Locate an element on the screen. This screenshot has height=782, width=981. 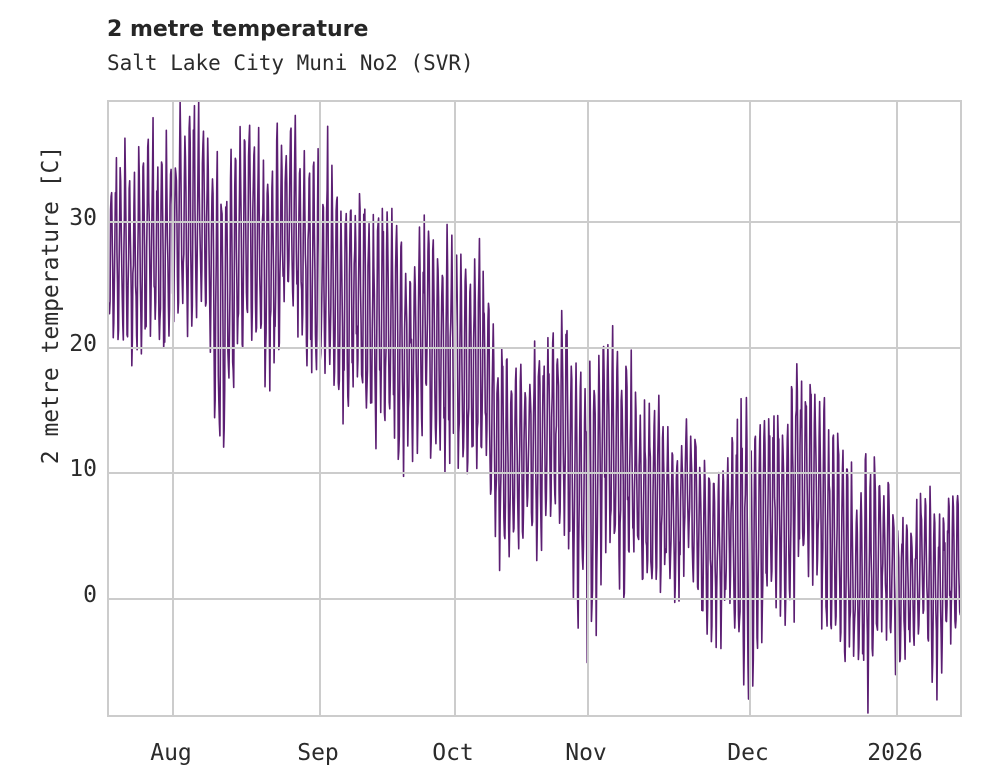
x-tick-label: Nov is located at coordinates (586, 753).